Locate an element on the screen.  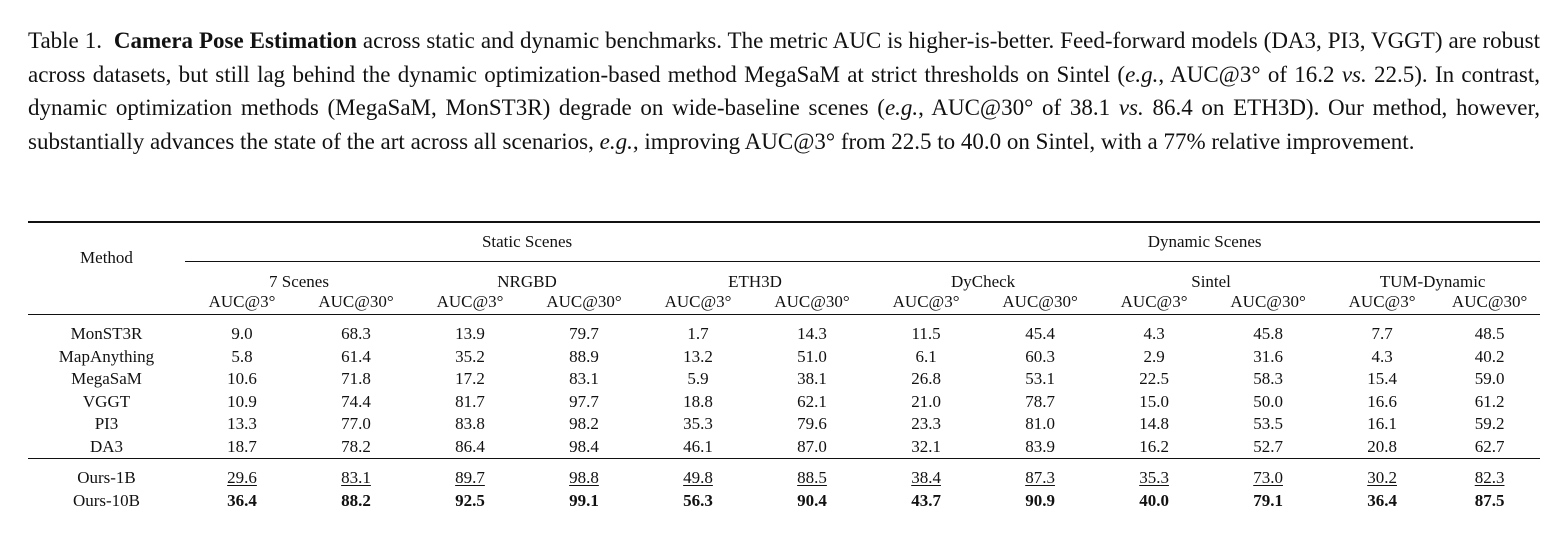
value-text: 16.1 is located at coordinates (1382, 423).